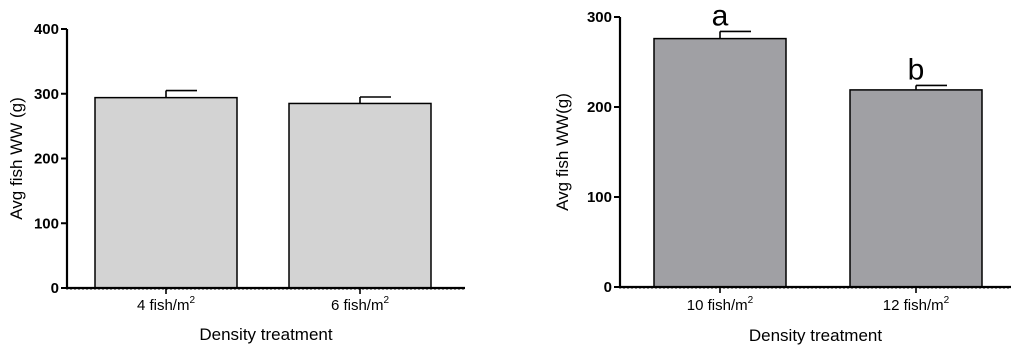 This screenshot has height=350, width=1011. Describe the element at coordinates (562, 152) in the screenshot. I see `y-axis-title: Avg fish WW(g)` at that location.